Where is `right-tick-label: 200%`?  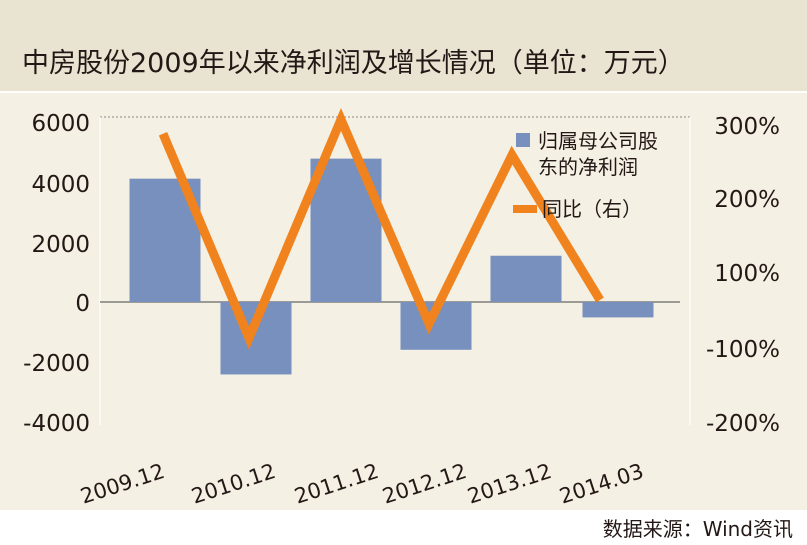 right-tick-label: 200% is located at coordinates (747, 200).